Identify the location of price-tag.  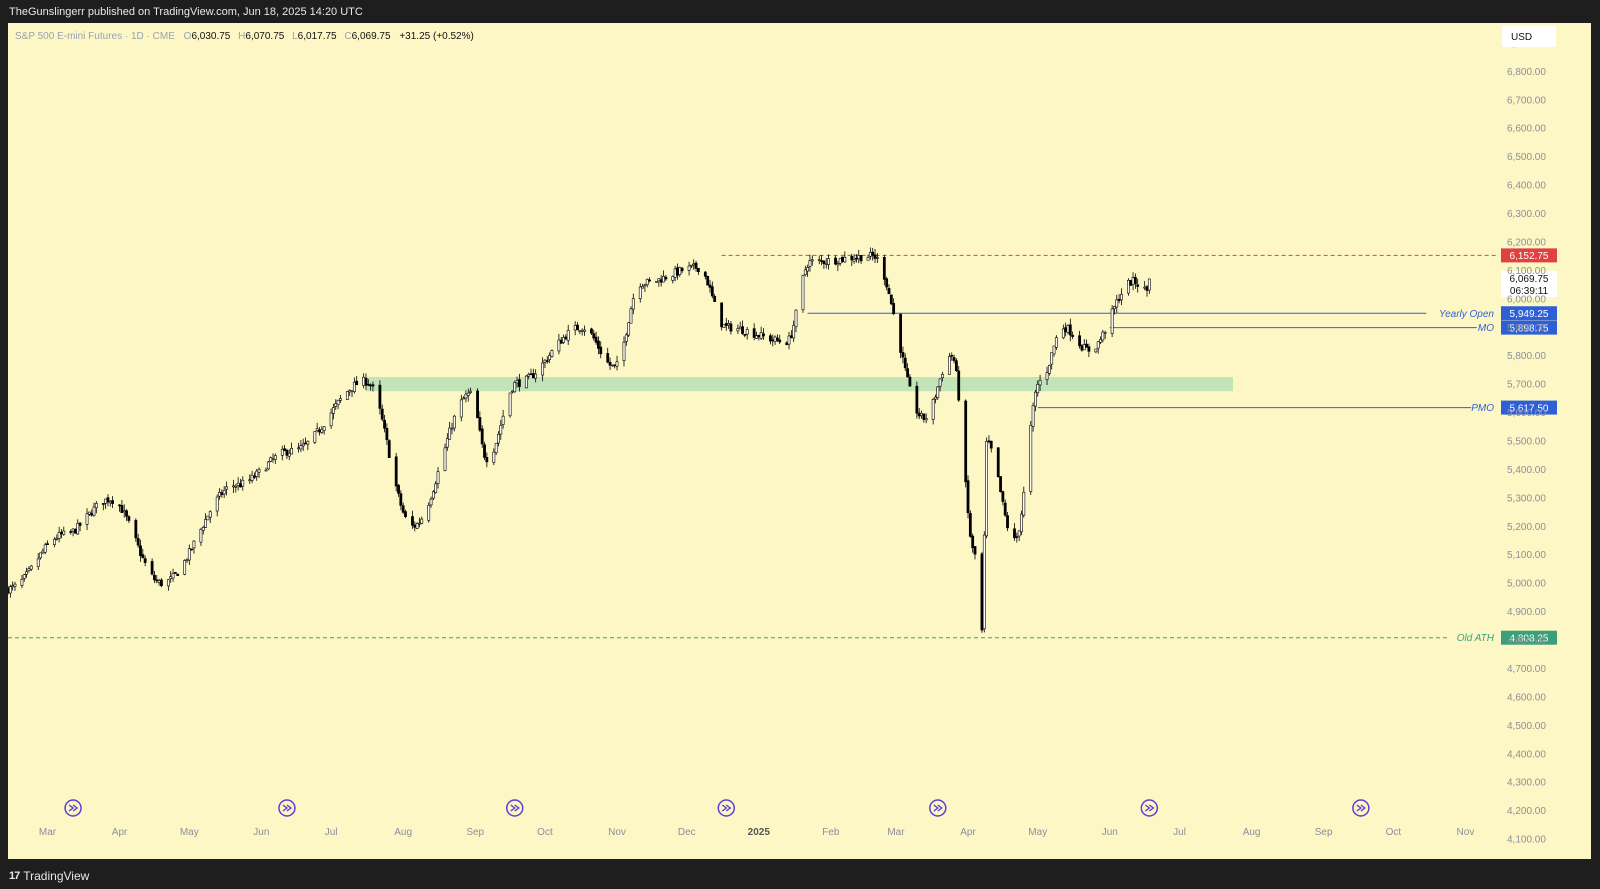
(1529, 255).